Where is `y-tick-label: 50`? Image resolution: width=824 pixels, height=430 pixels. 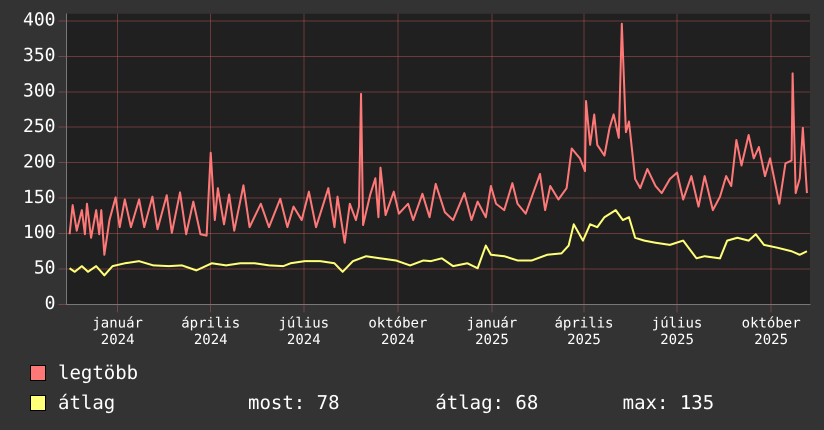 y-tick-label: 50 is located at coordinates (45, 268).